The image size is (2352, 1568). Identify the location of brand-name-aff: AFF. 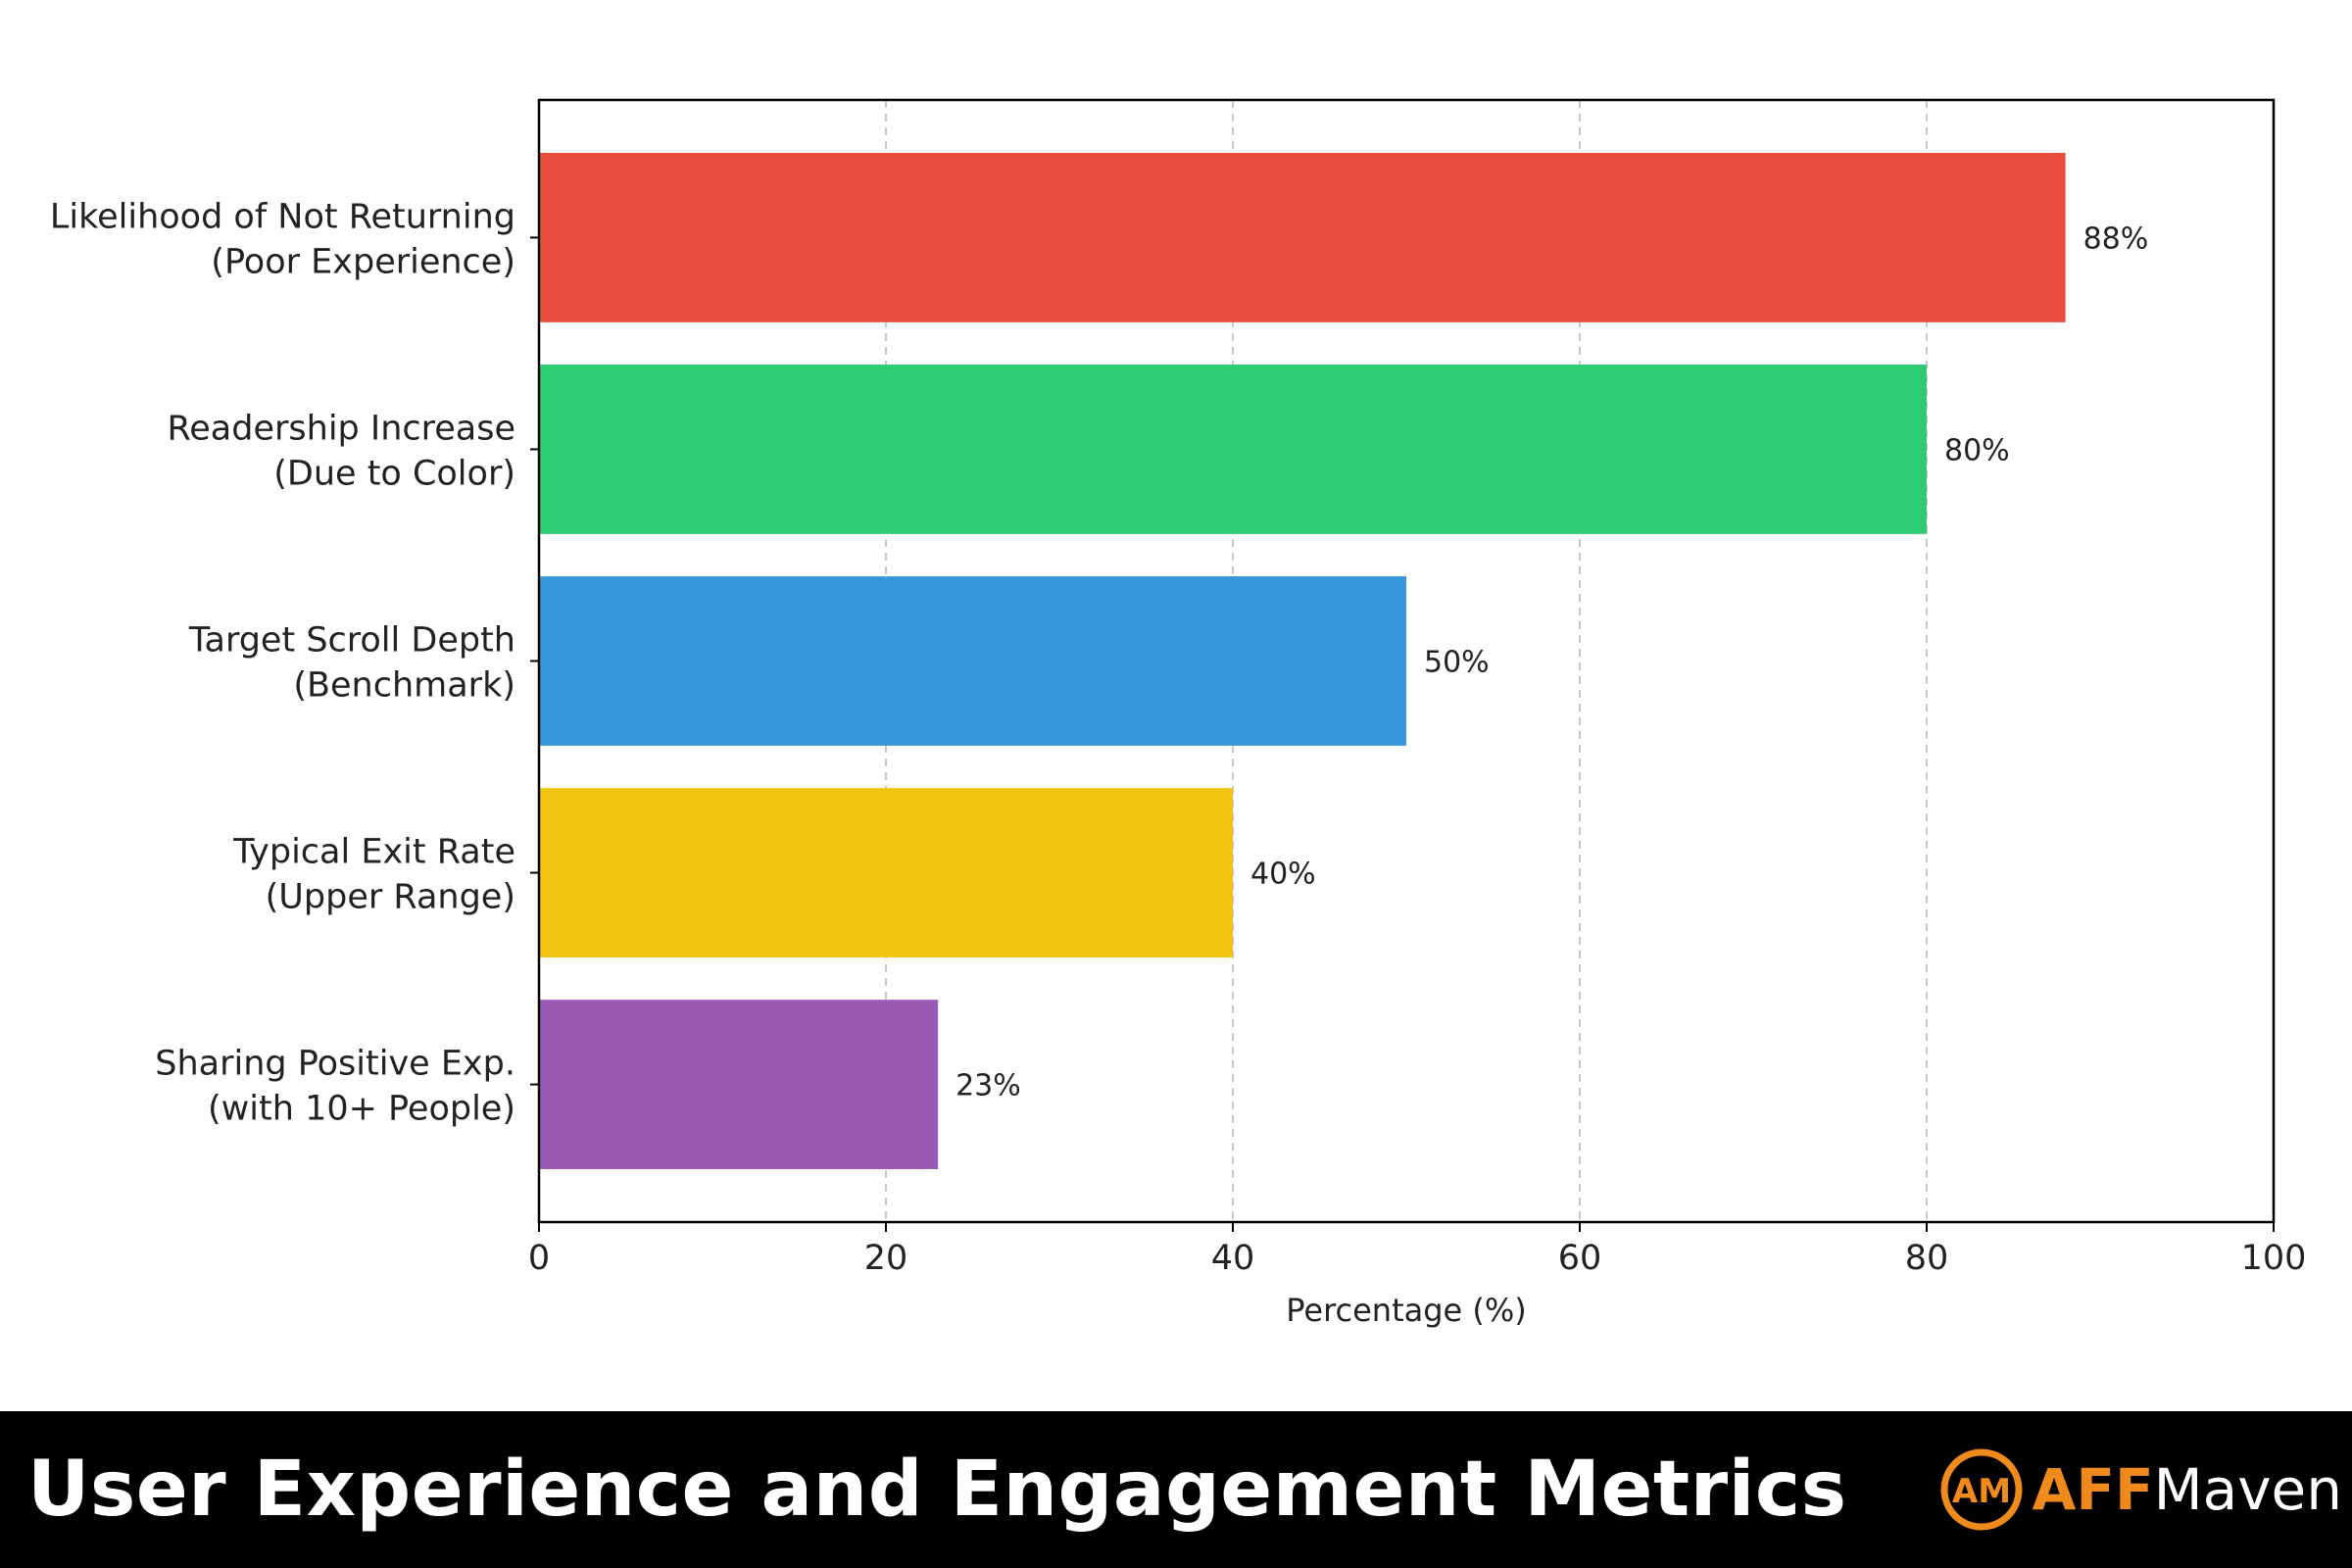
(2093, 1489).